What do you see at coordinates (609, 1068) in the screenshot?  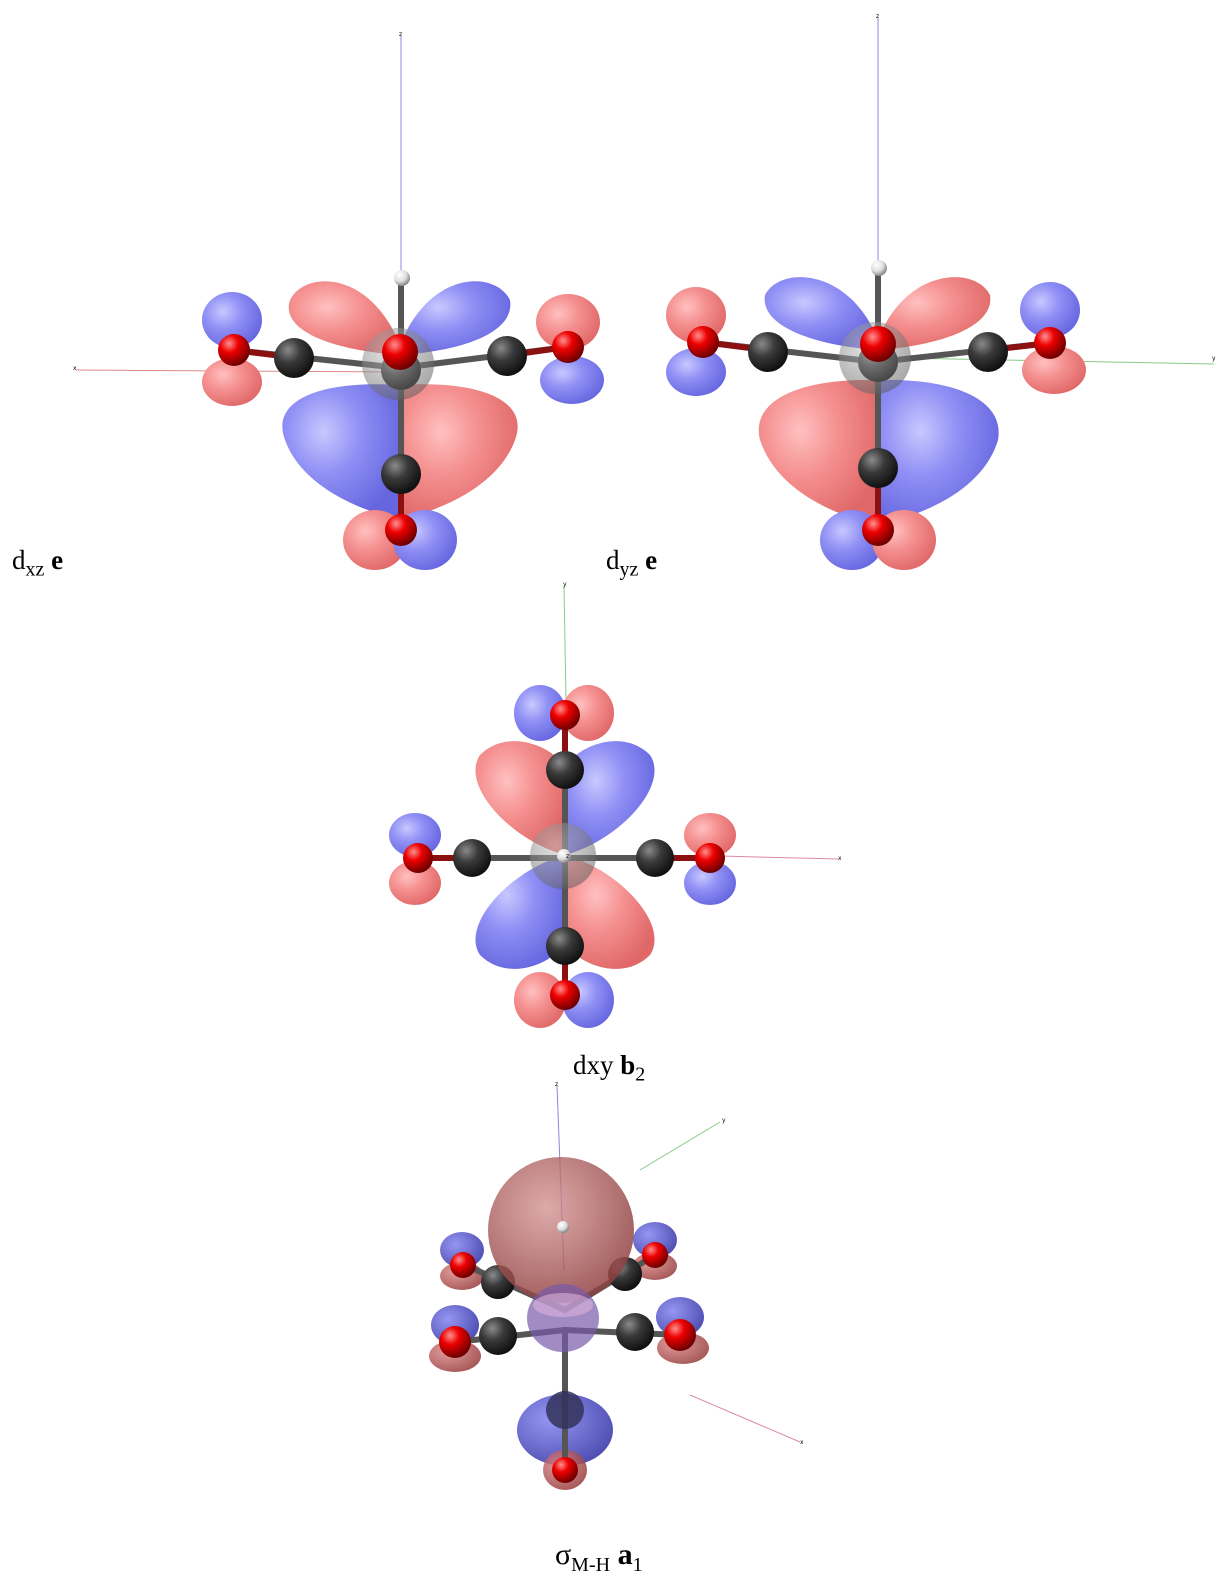 I see `caption-dxy: dxy b2` at bounding box center [609, 1068].